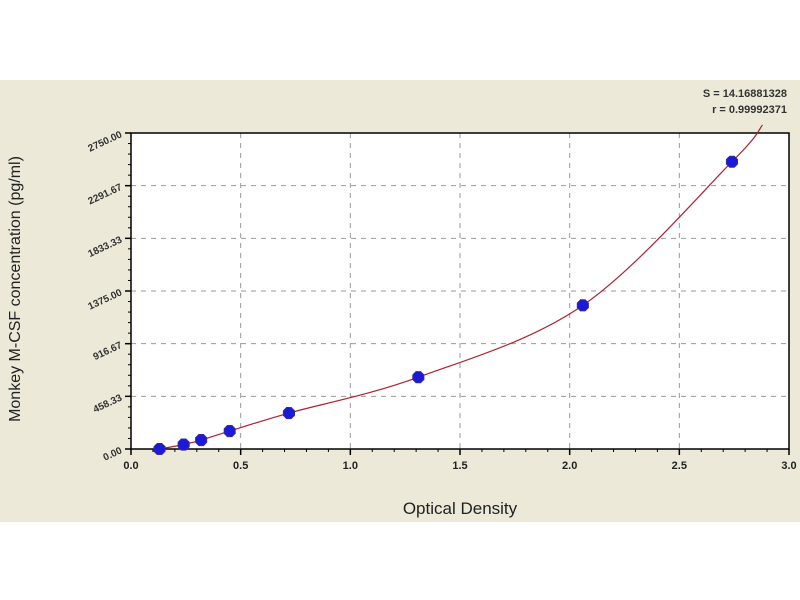 The height and width of the screenshot is (600, 800). I want to click on x-tick-label: 2.5, so click(679, 466).